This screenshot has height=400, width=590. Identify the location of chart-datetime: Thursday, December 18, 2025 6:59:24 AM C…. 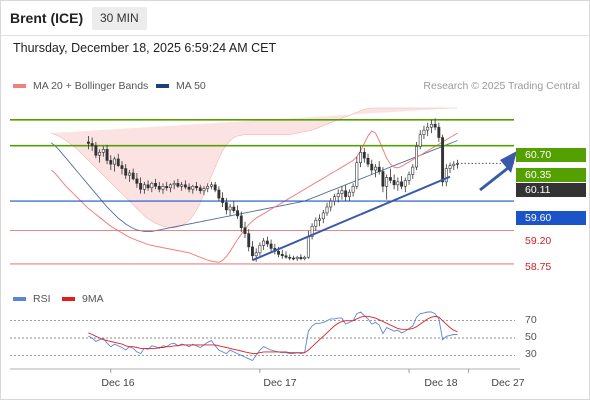
(145, 48).